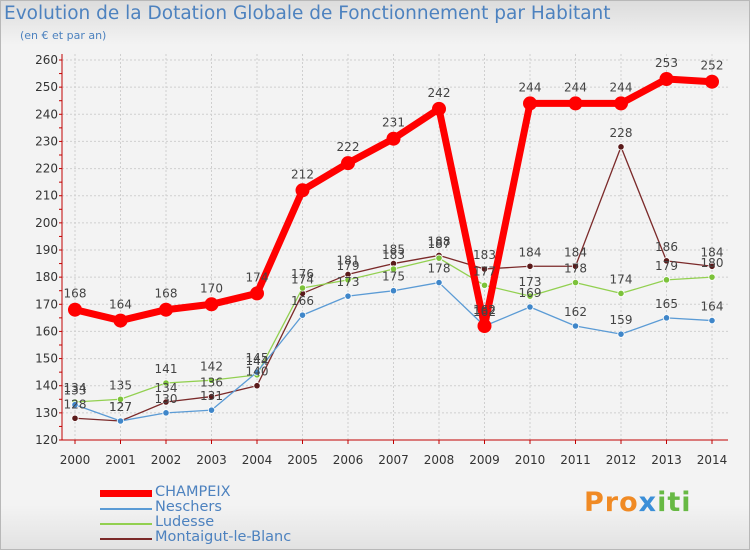 This screenshot has width=750, height=550. Describe the element at coordinates (666, 266) in the screenshot. I see `data-label-ludesse: 179` at that location.